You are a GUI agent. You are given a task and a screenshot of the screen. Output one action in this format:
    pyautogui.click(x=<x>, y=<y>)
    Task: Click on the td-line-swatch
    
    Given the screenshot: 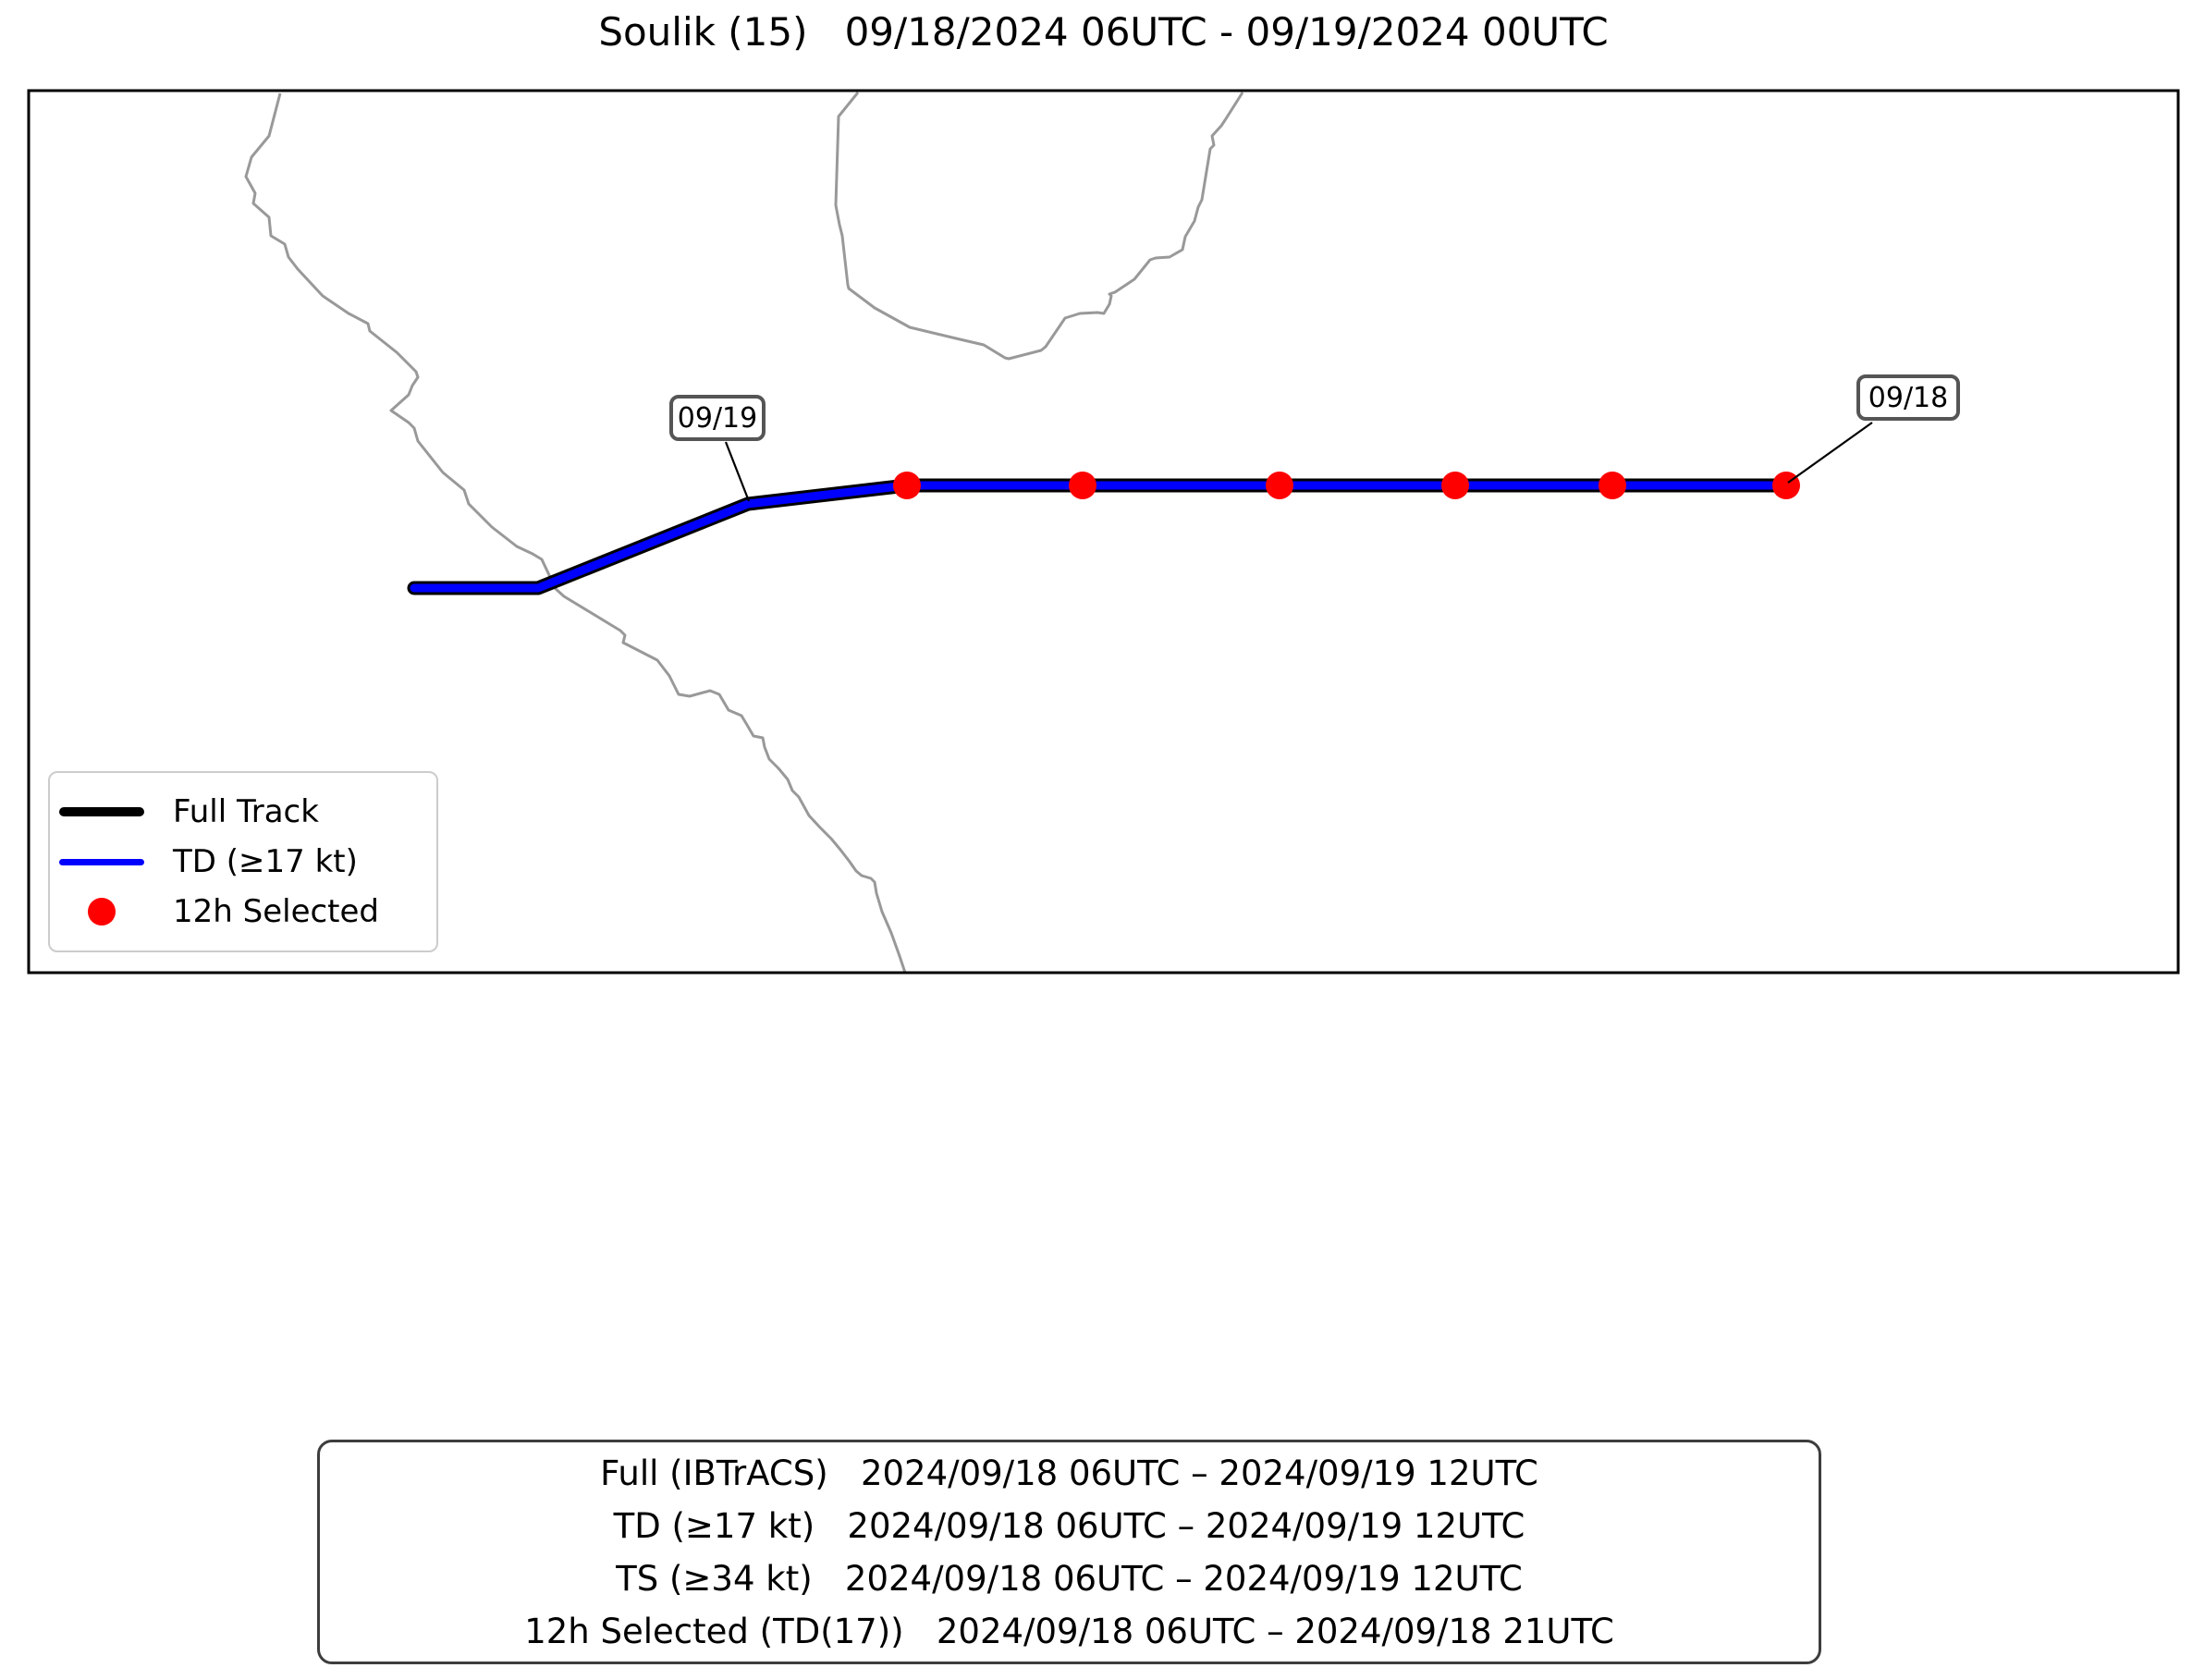 What is the action you would take?
    pyautogui.click(x=102, y=861)
    